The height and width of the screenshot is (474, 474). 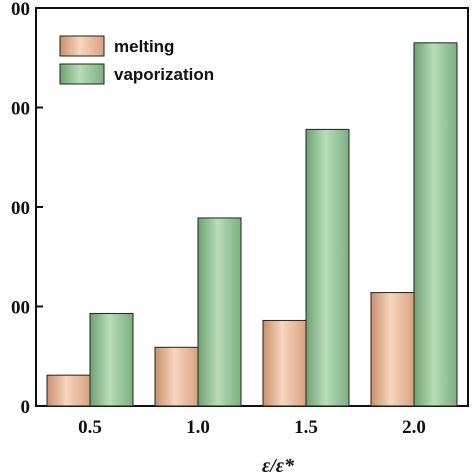 What do you see at coordinates (90, 427) in the screenshot?
I see `x-tick-label: 0.5` at bounding box center [90, 427].